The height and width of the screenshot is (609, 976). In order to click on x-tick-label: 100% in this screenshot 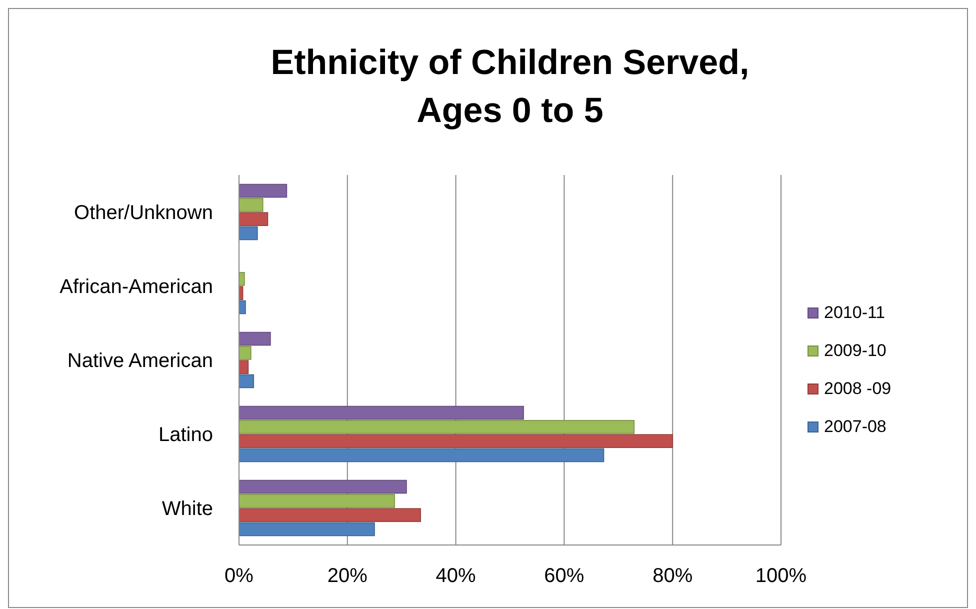, I will do `click(781, 576)`.